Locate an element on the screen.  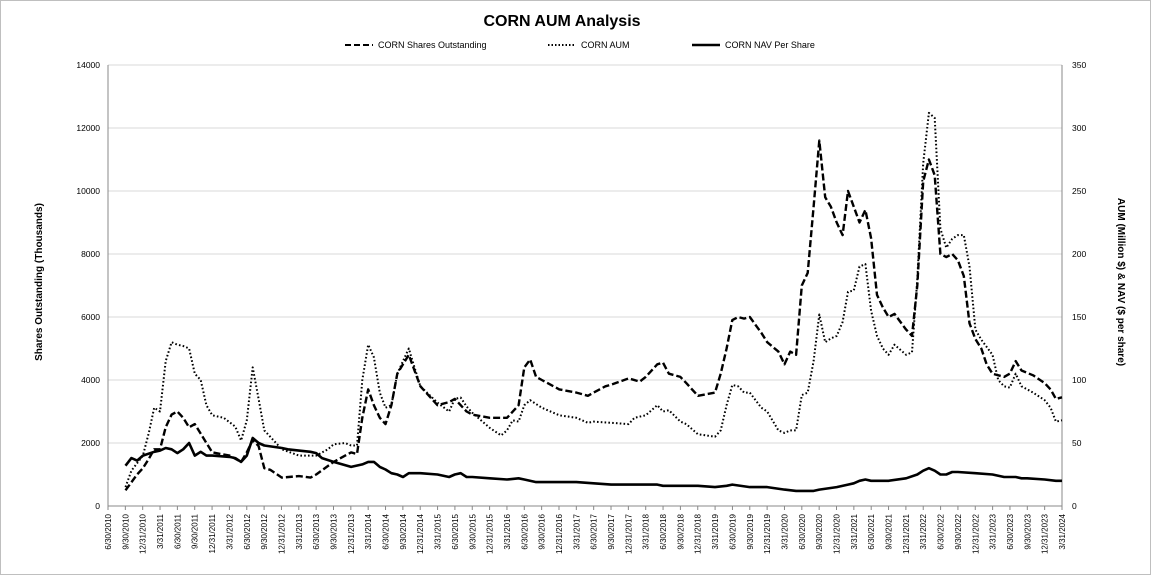
y-left-tick-label: 2000 is located at coordinates (90, 443).